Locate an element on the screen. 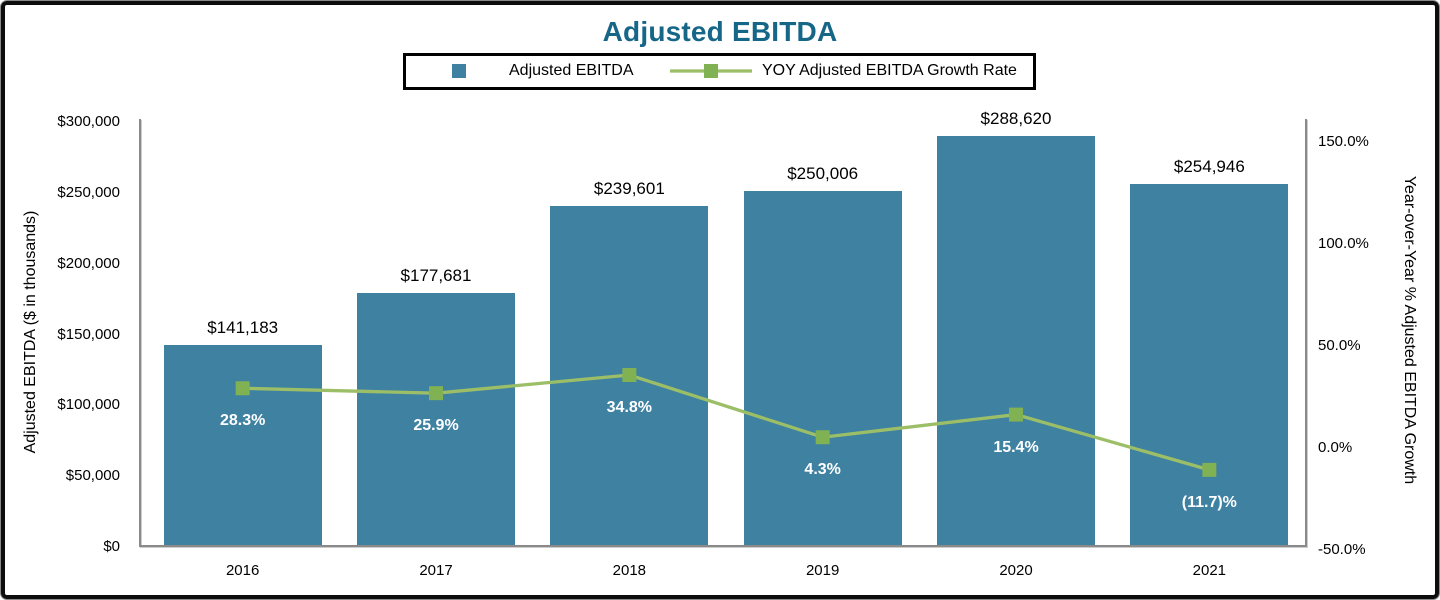 Image resolution: width=1440 pixels, height=600 pixels. bar-2020 is located at coordinates (1016, 340).